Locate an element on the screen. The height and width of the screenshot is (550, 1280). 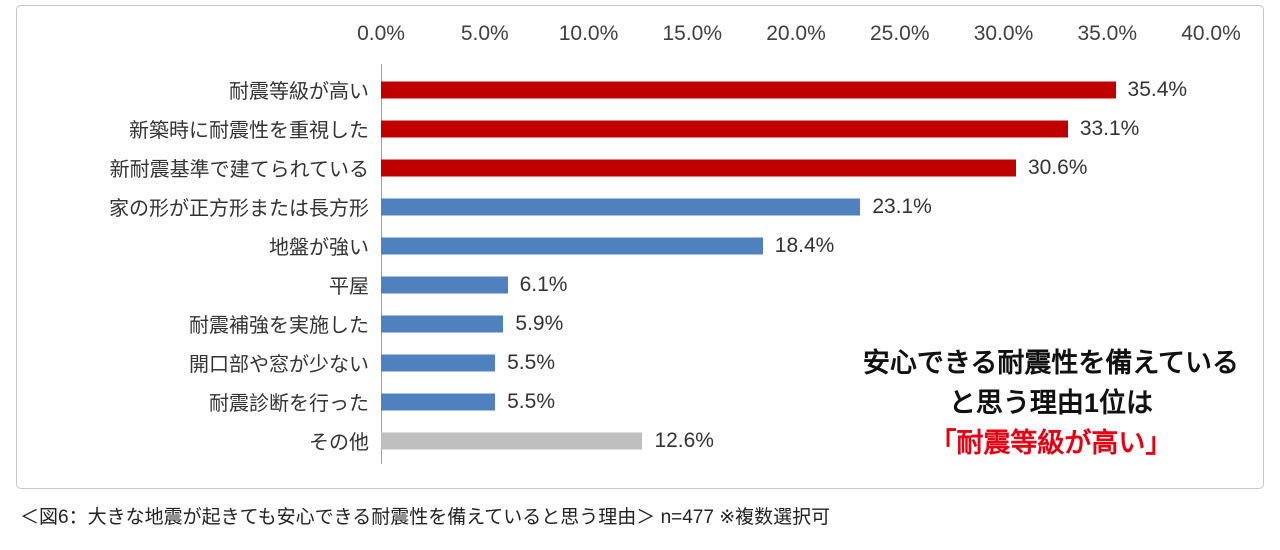
category-label: 平屋 is located at coordinates (349, 287).